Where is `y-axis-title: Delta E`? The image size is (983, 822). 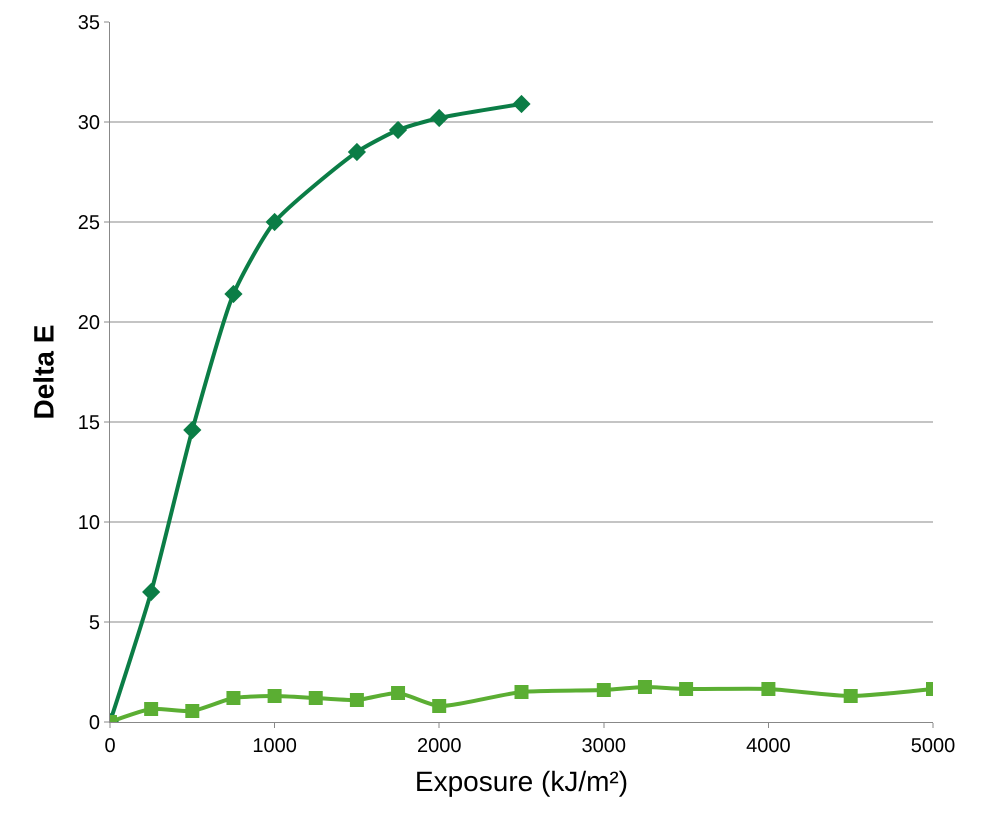
y-axis-title: Delta E is located at coordinates (44, 372).